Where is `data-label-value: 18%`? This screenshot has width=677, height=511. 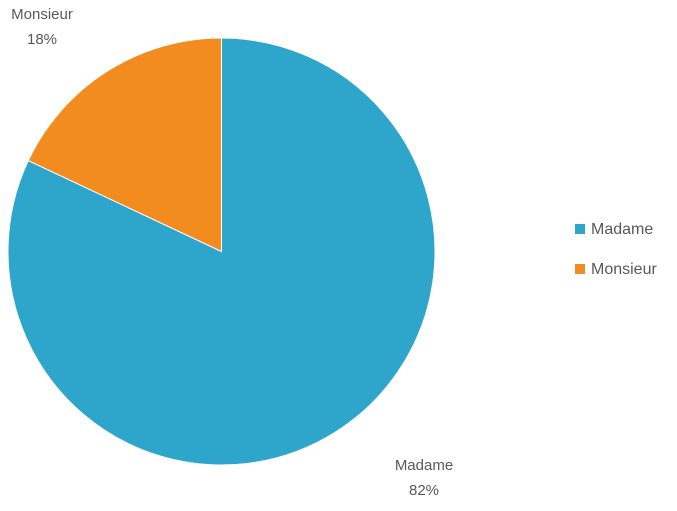 data-label-value: 18% is located at coordinates (42, 39).